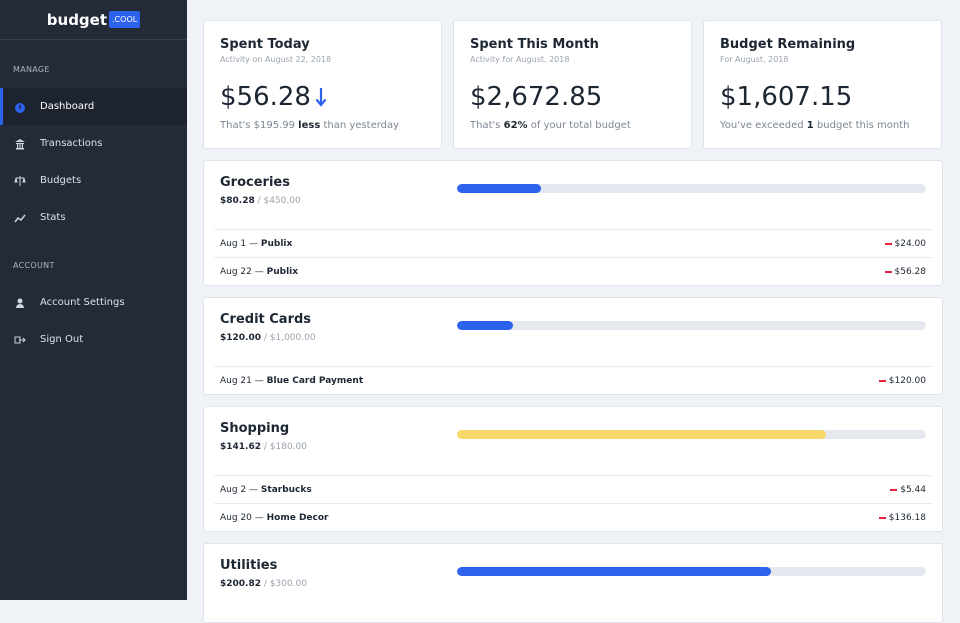 The width and height of the screenshot is (960, 623). I want to click on transaction-amount-wrap: $5.44, so click(908, 490).